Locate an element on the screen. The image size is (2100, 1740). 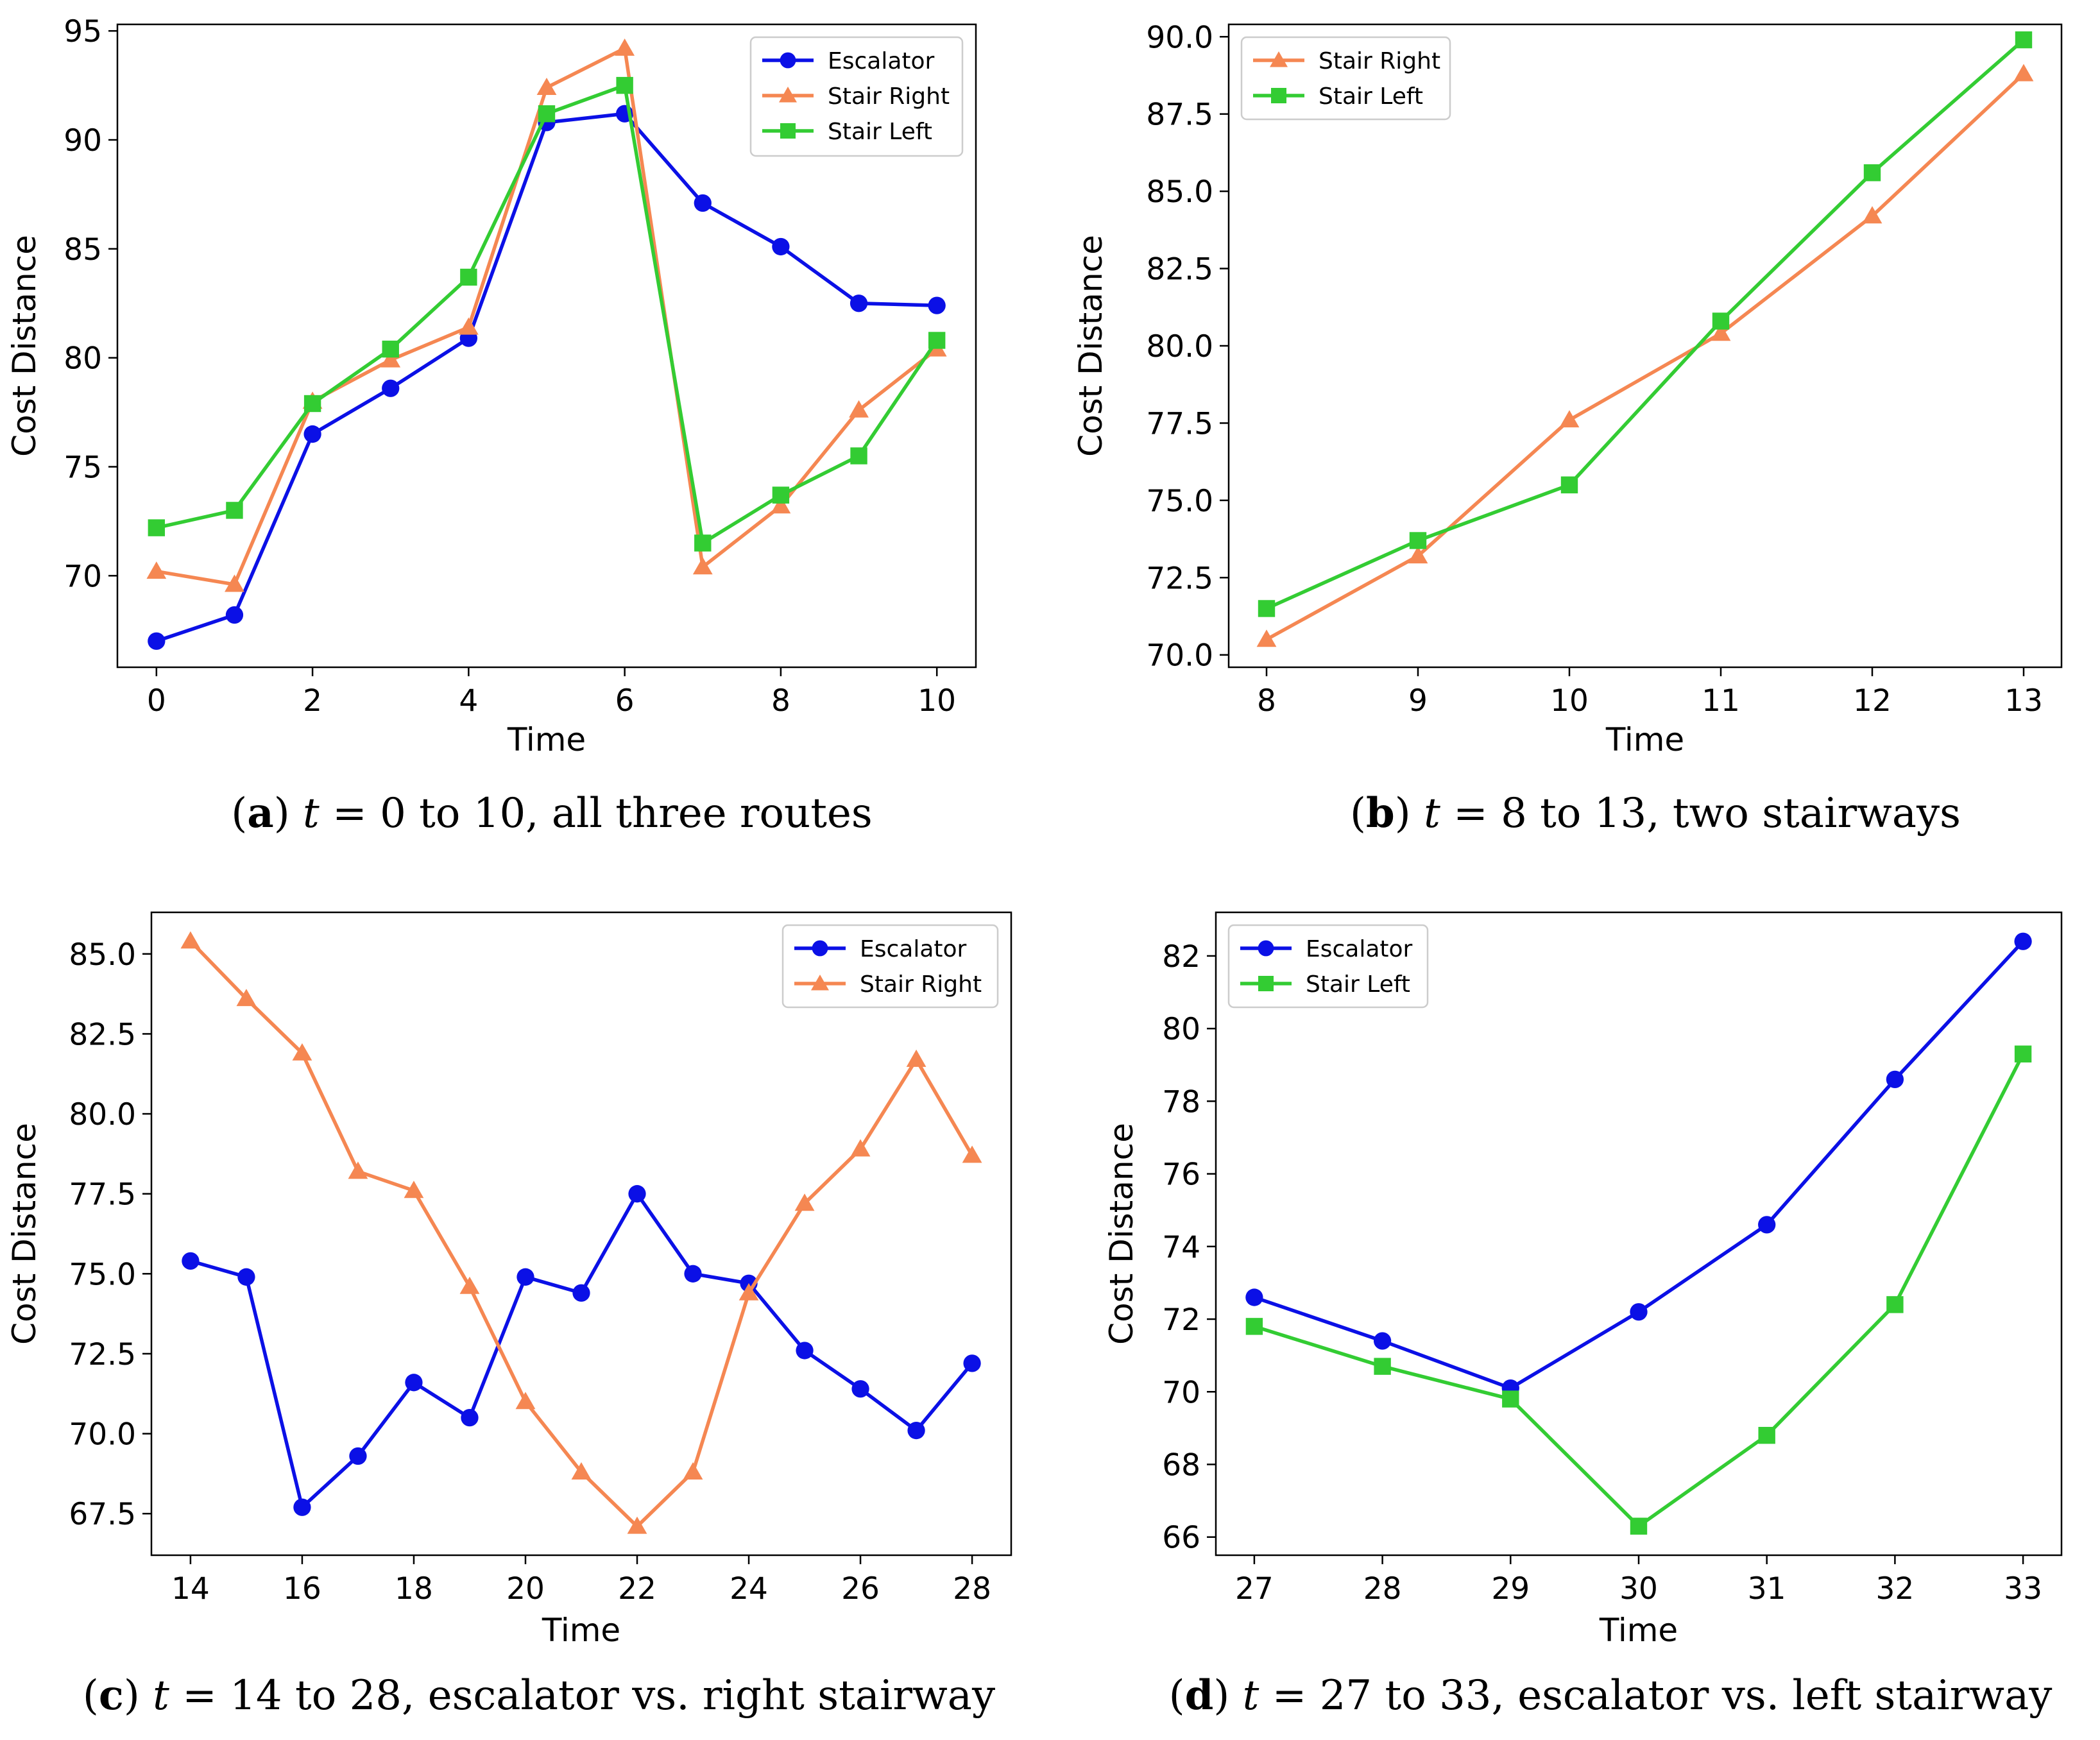
x-tick-label: 6 is located at coordinates (625, 701).